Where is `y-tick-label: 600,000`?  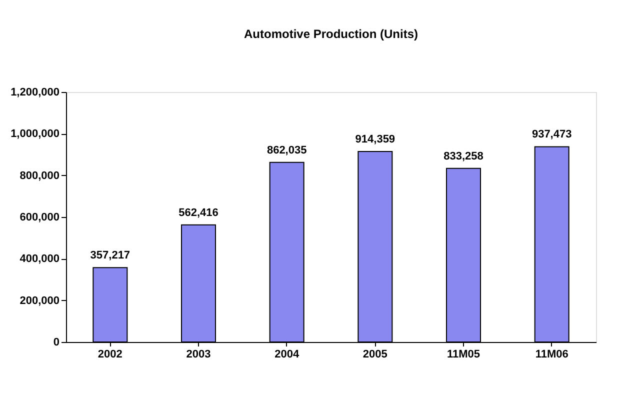
y-tick-label: 600,000 is located at coordinates (40, 218).